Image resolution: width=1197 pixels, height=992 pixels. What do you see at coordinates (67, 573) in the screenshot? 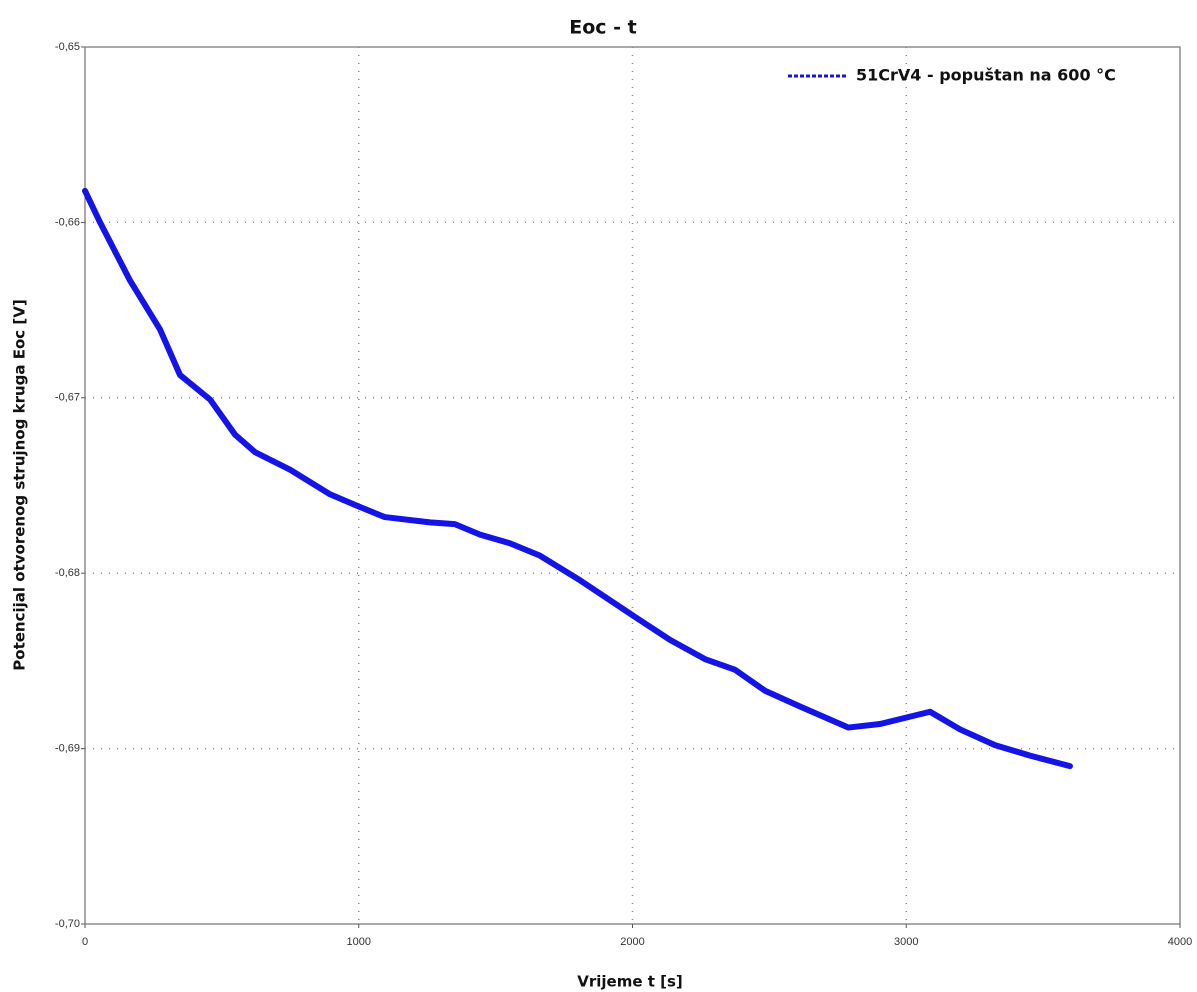
I see `y-tick-label: -0,68` at bounding box center [67, 573].